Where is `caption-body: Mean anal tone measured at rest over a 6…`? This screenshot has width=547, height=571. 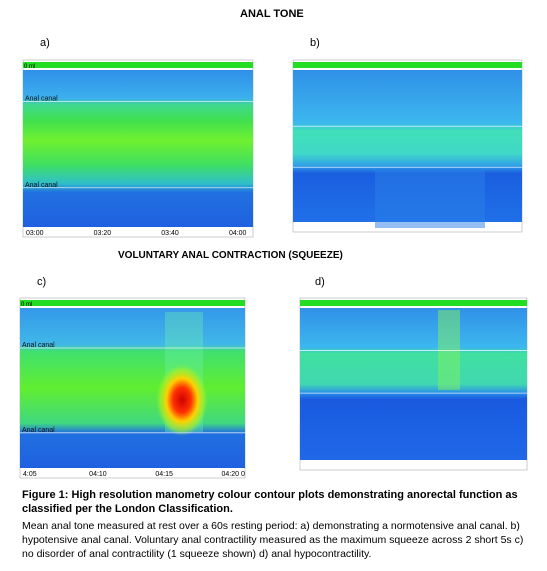
caption-body: Mean anal tone measured at rest over a 6… is located at coordinates (273, 540).